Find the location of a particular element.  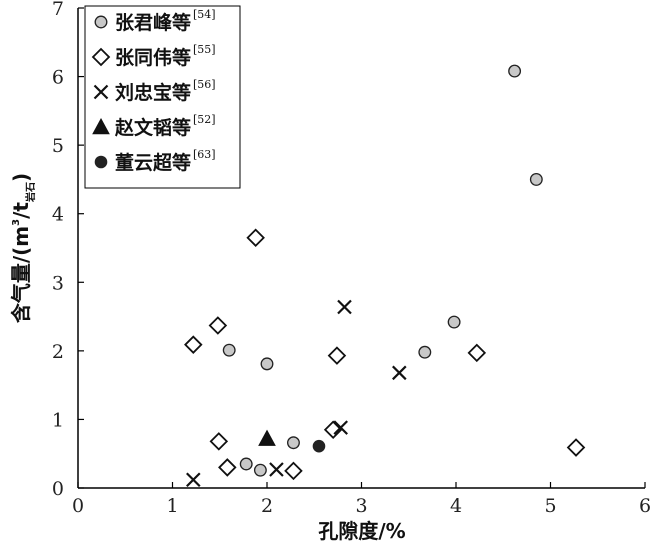

legend-entry: 刘忠宝等 is located at coordinates (153, 92).